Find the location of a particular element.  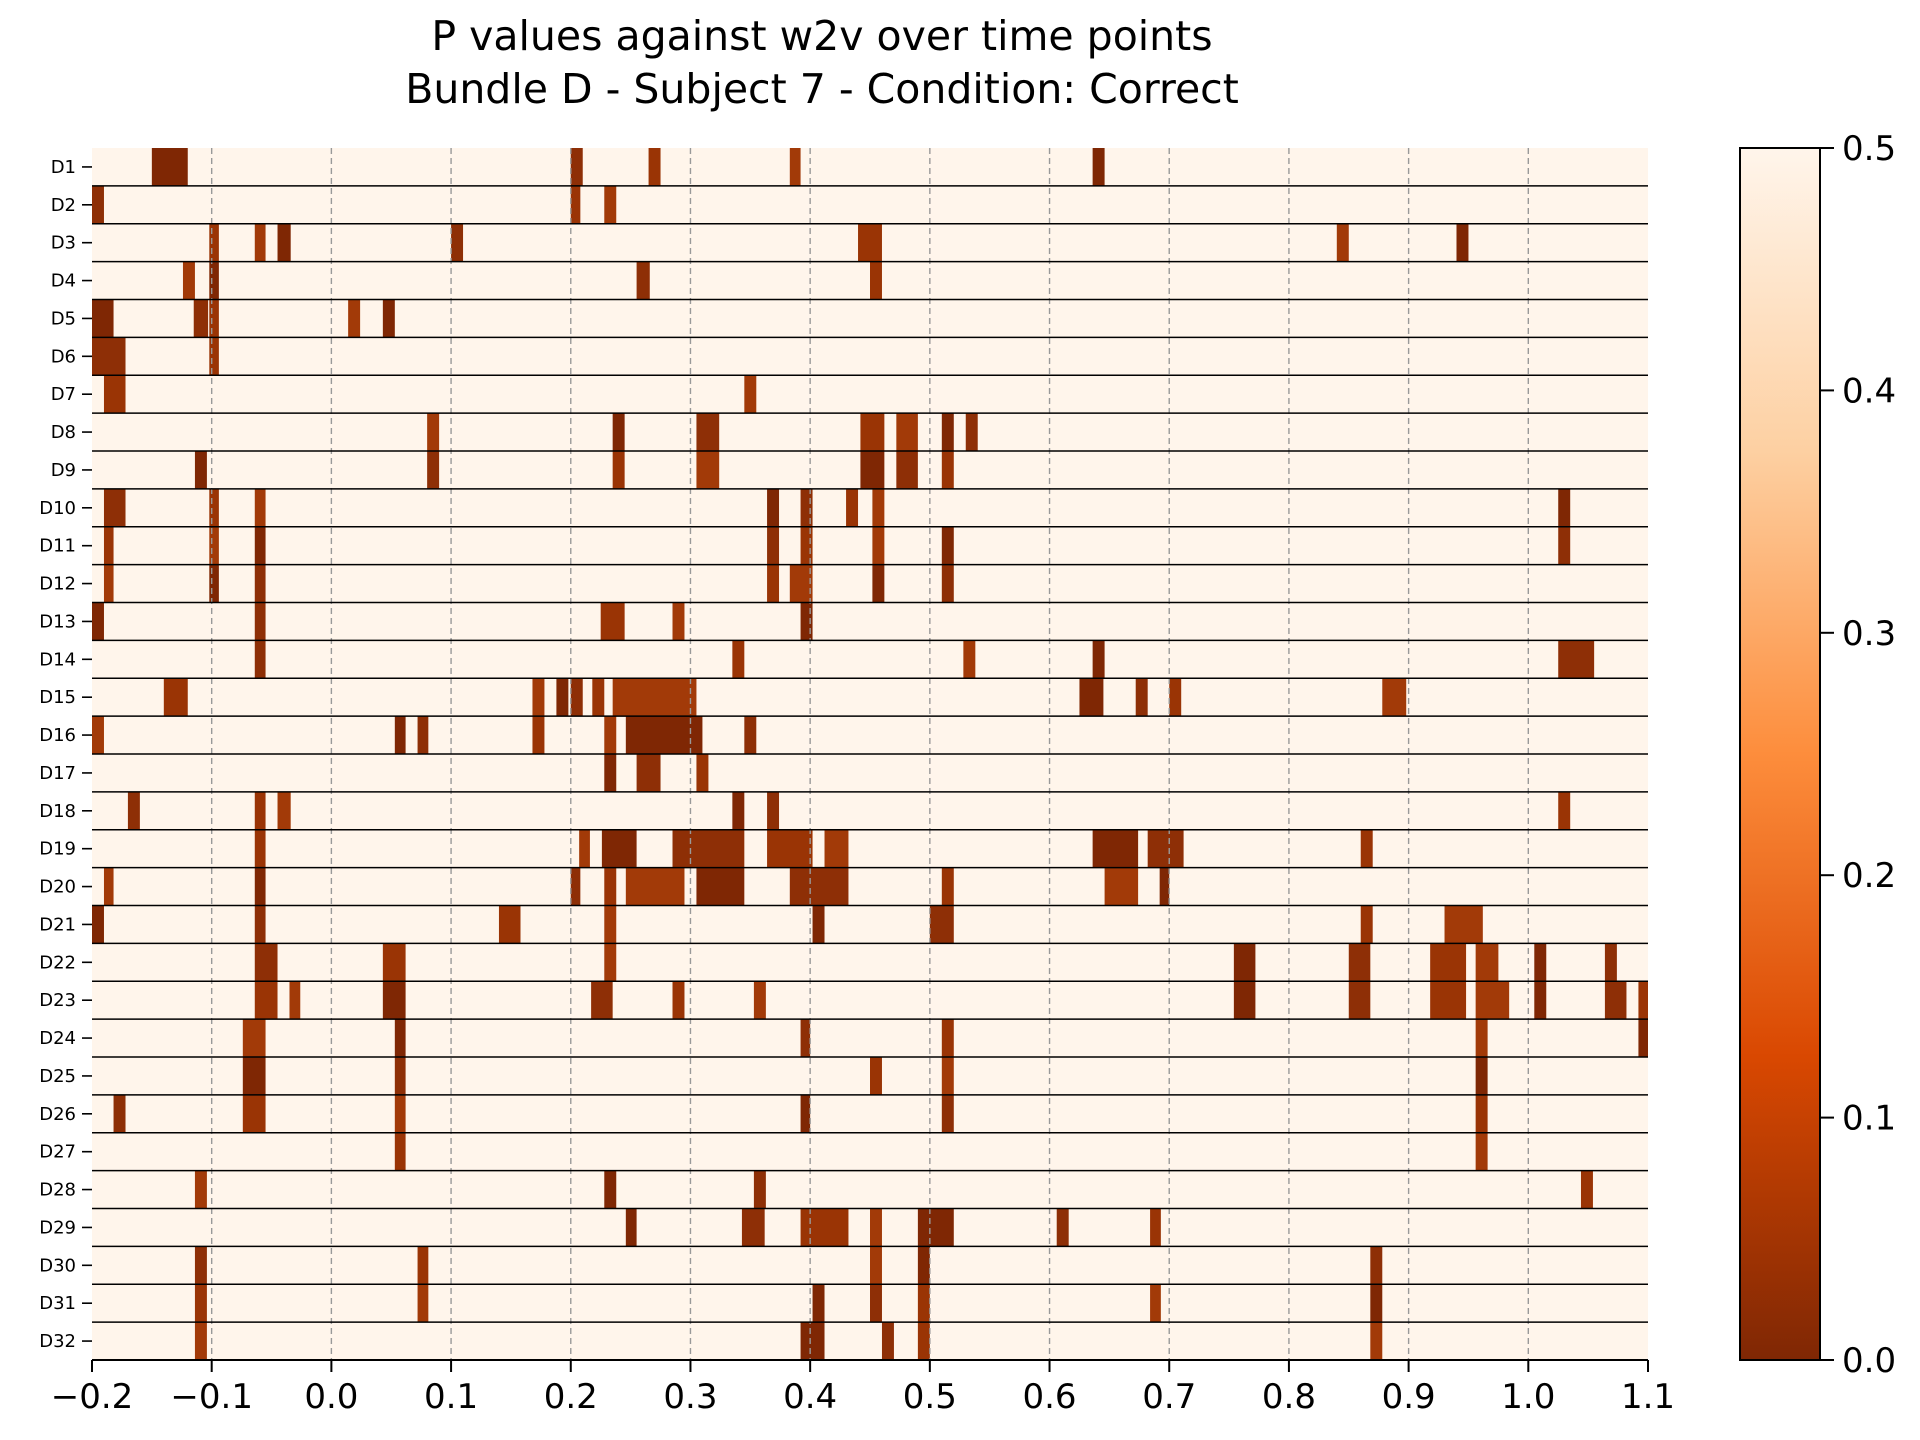

y-tick-label: D26 is located at coordinates (57, 1114).